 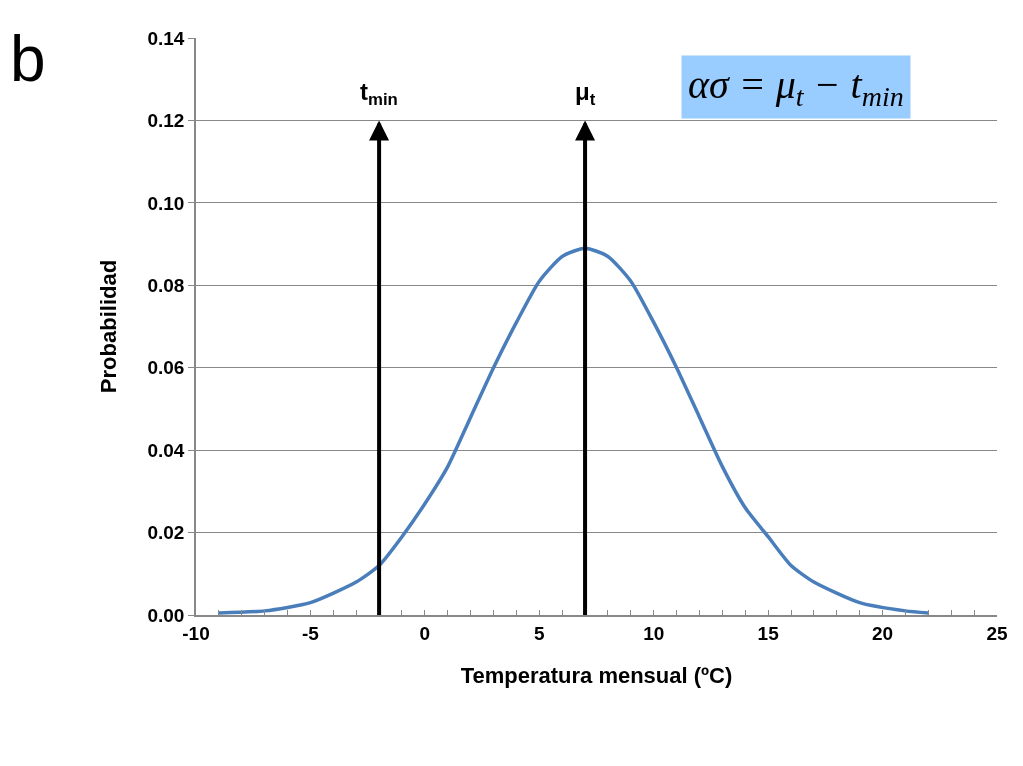 What do you see at coordinates (539, 633) in the screenshot?
I see `x-tick-label: 5` at bounding box center [539, 633].